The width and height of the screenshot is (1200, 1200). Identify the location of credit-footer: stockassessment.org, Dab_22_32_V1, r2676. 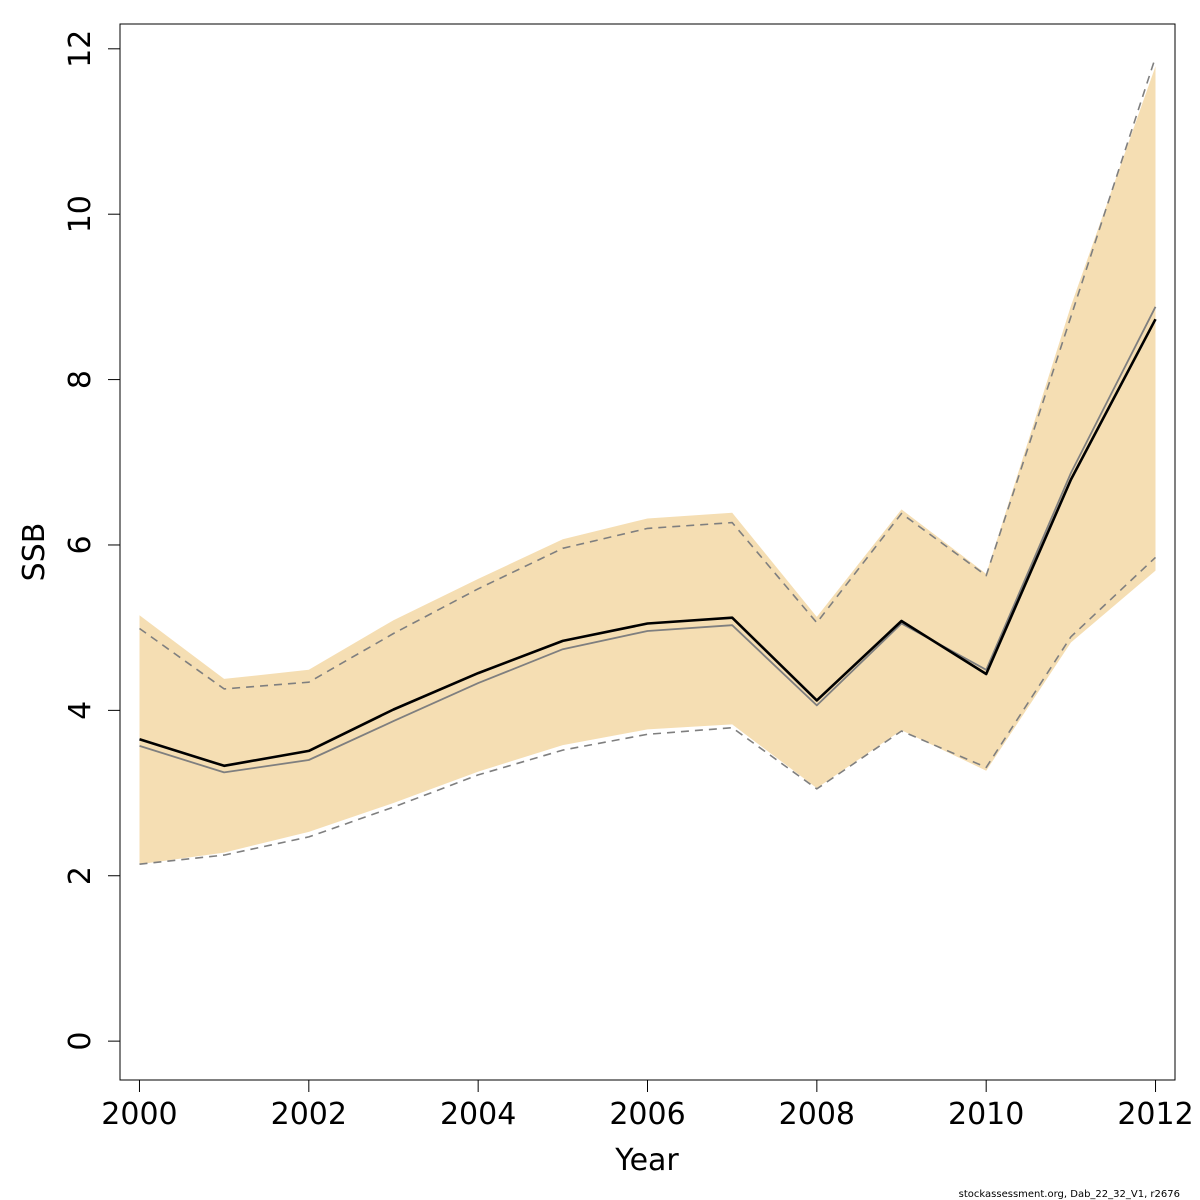
(1069, 1194).